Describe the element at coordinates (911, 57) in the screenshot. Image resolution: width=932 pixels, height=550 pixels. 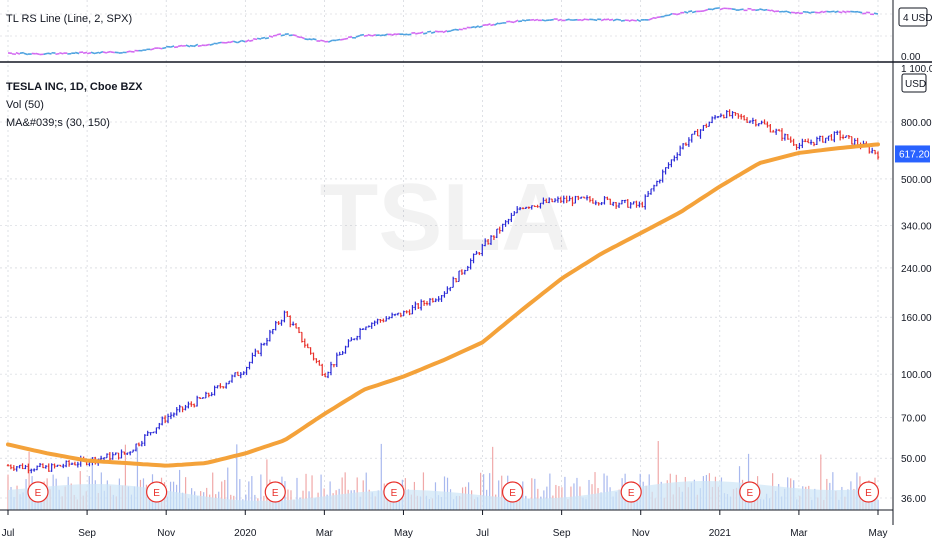
I see `rs-axis-label-zero: 0.00` at that location.